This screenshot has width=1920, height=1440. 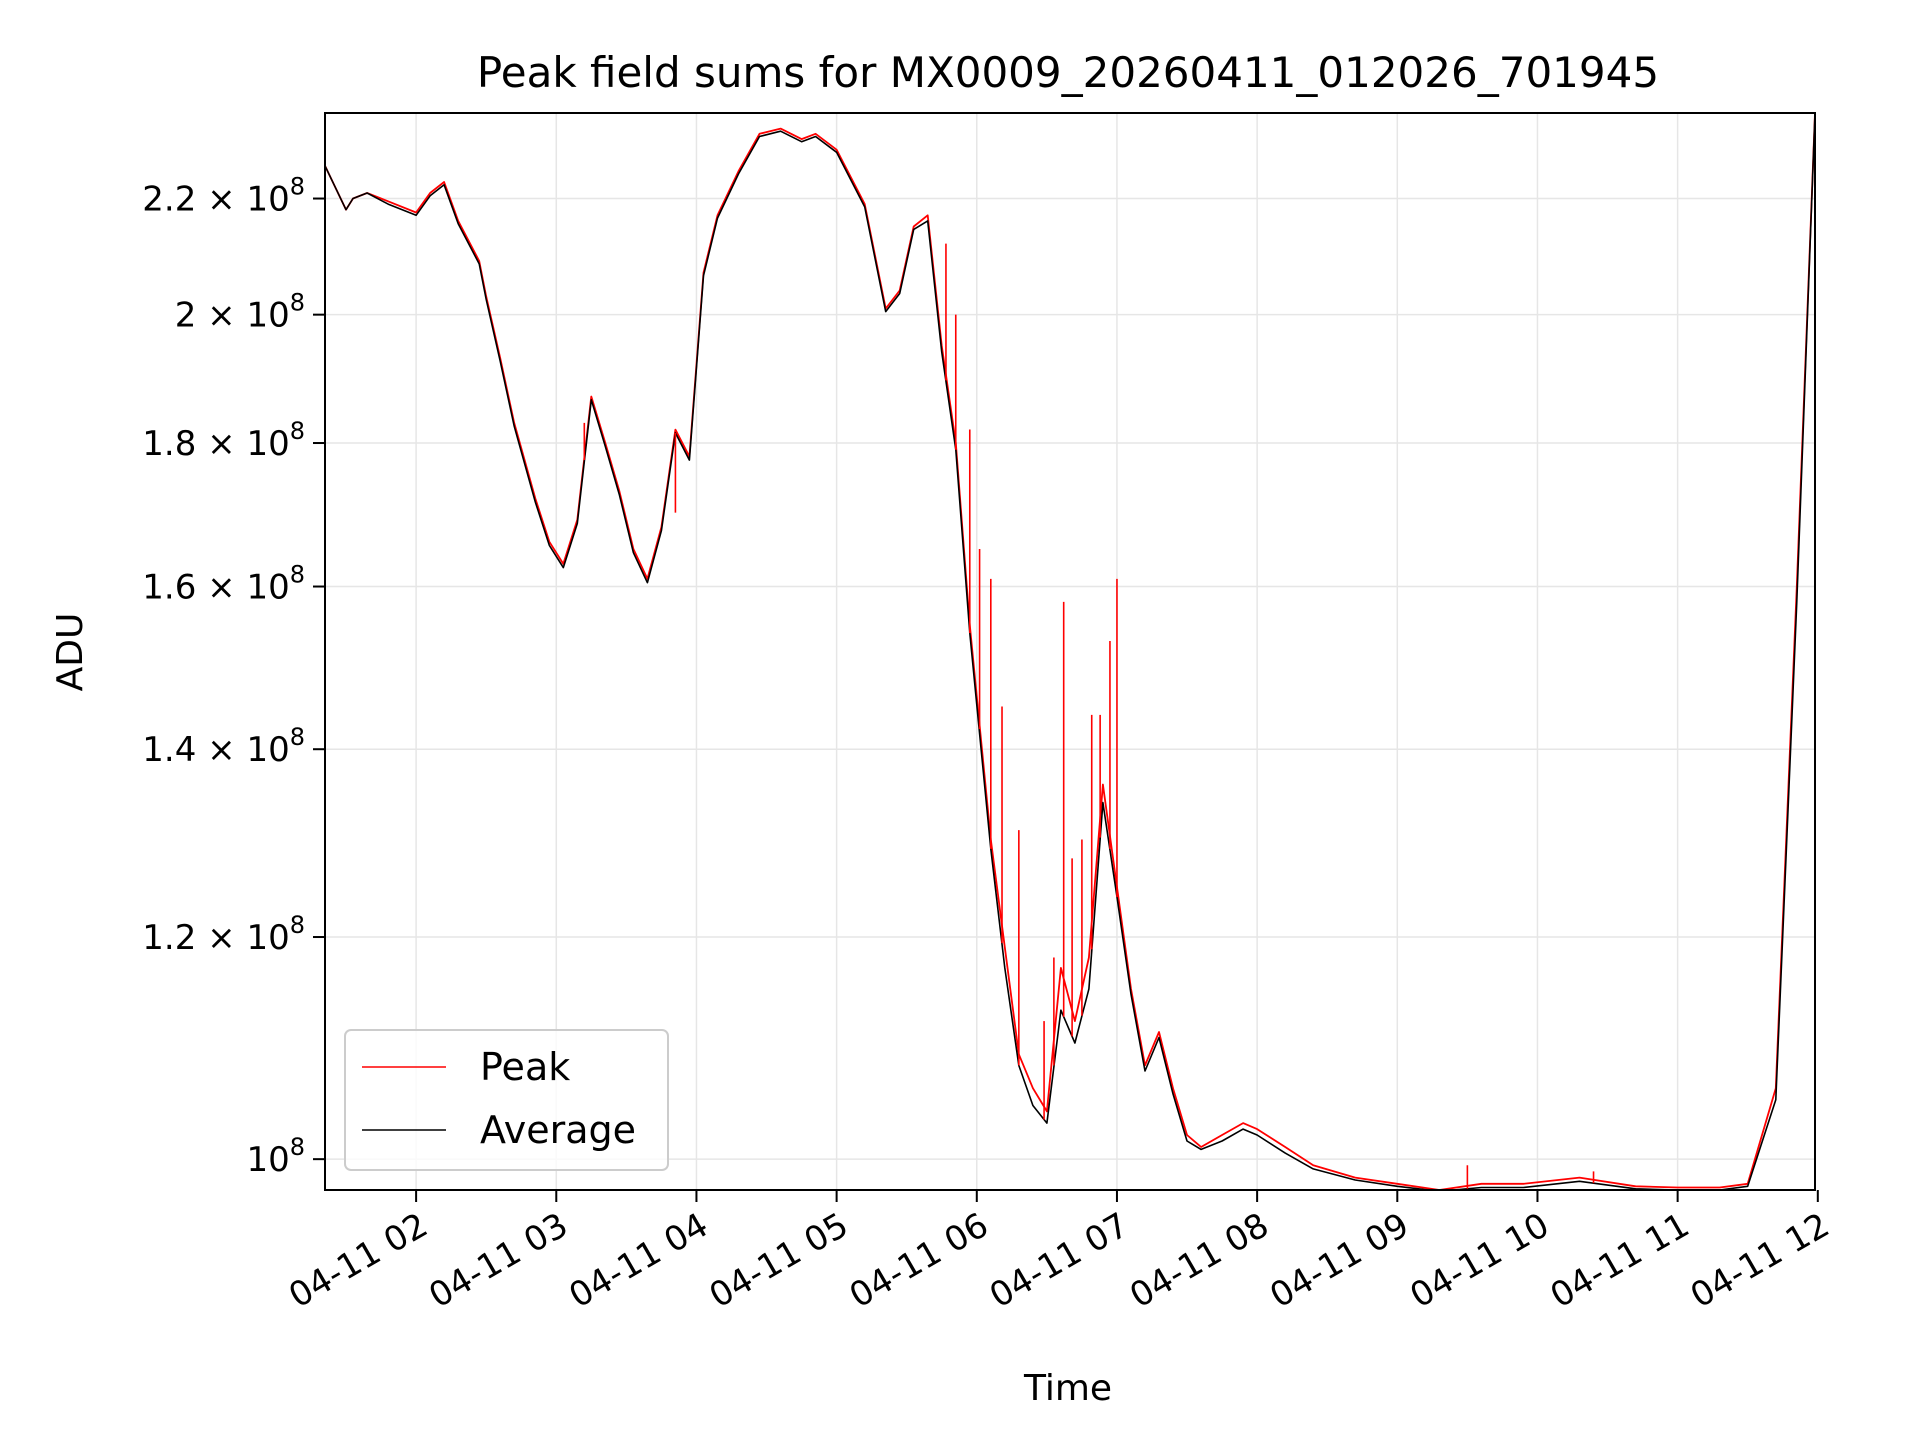 I want to click on y-tick-label: 1.6 × 108, so click(x=223, y=584).